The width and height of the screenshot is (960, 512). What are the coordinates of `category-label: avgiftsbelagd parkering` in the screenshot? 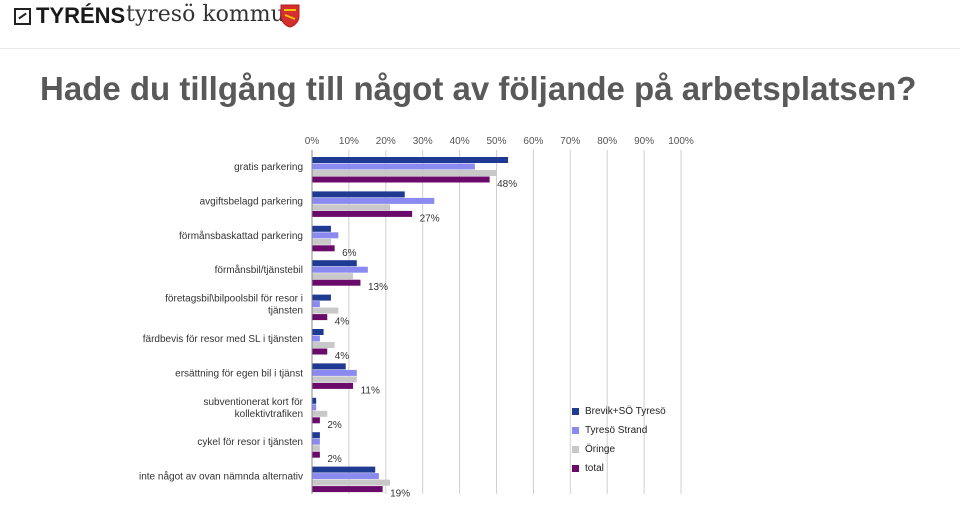 It's located at (251, 201).